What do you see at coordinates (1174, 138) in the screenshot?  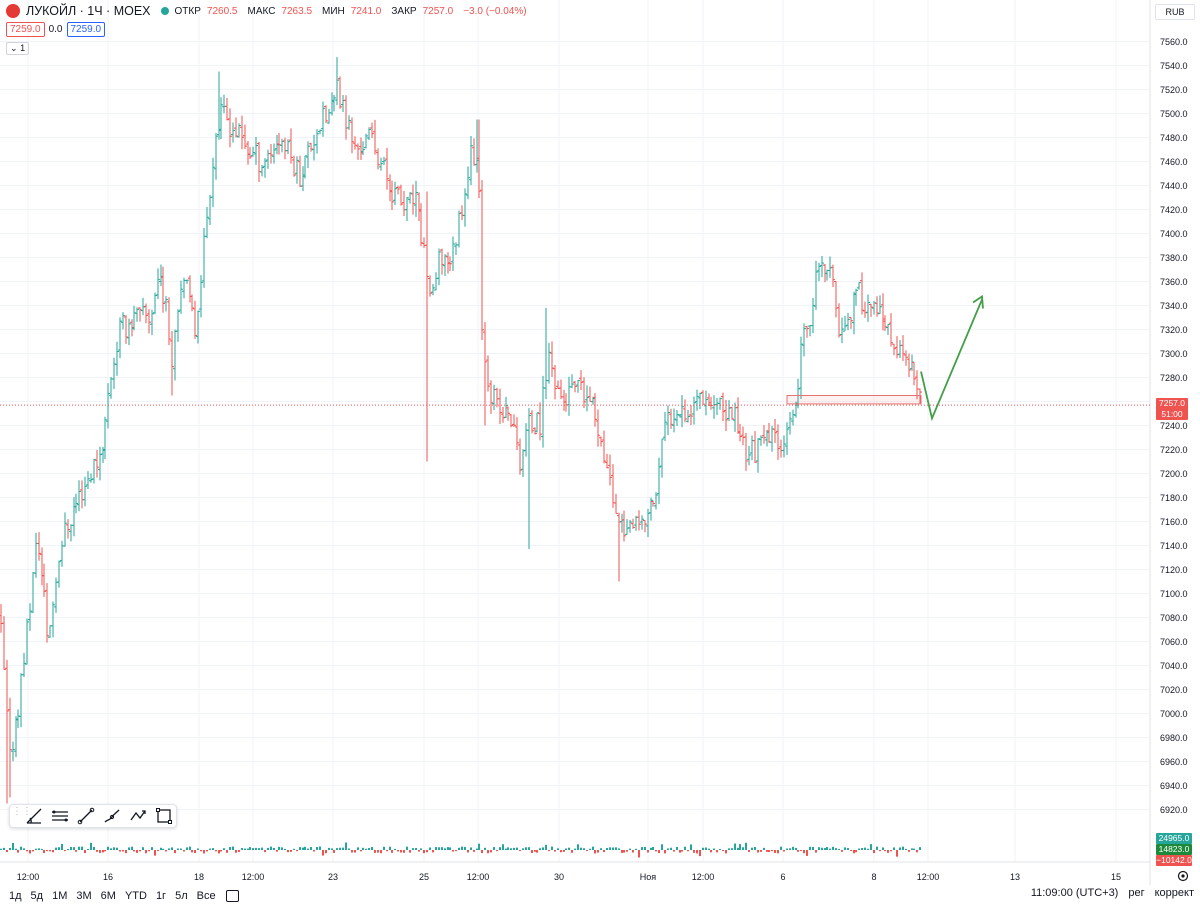 I see `y-tick-label: 7480.0` at bounding box center [1174, 138].